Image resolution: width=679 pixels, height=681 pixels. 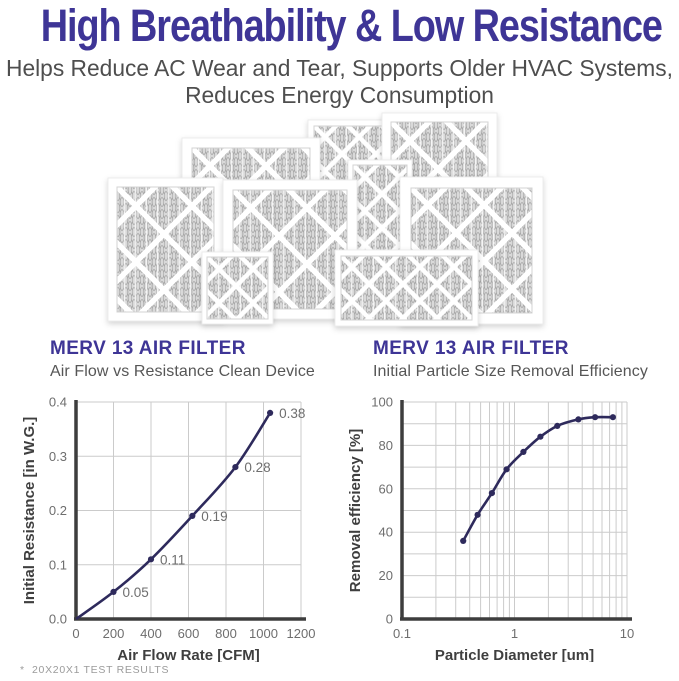 What do you see at coordinates (148, 348) in the screenshot?
I see `left-chart-heading: MERV 13 AIR FILTER` at bounding box center [148, 348].